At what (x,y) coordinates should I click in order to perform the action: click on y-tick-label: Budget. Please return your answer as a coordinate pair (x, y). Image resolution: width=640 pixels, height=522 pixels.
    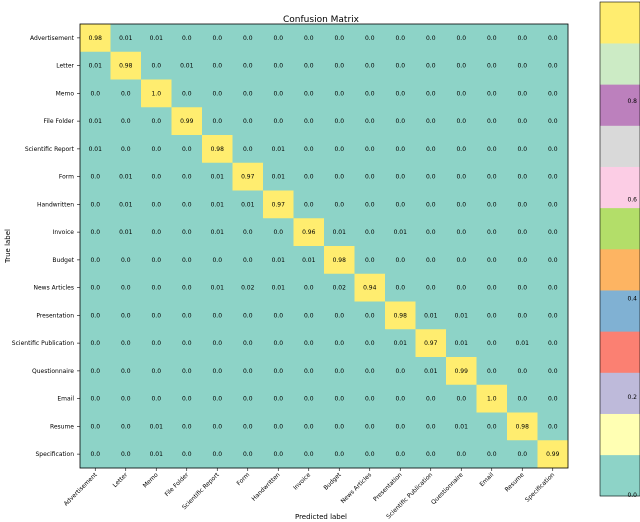
    Looking at the image, I should click on (63, 260).